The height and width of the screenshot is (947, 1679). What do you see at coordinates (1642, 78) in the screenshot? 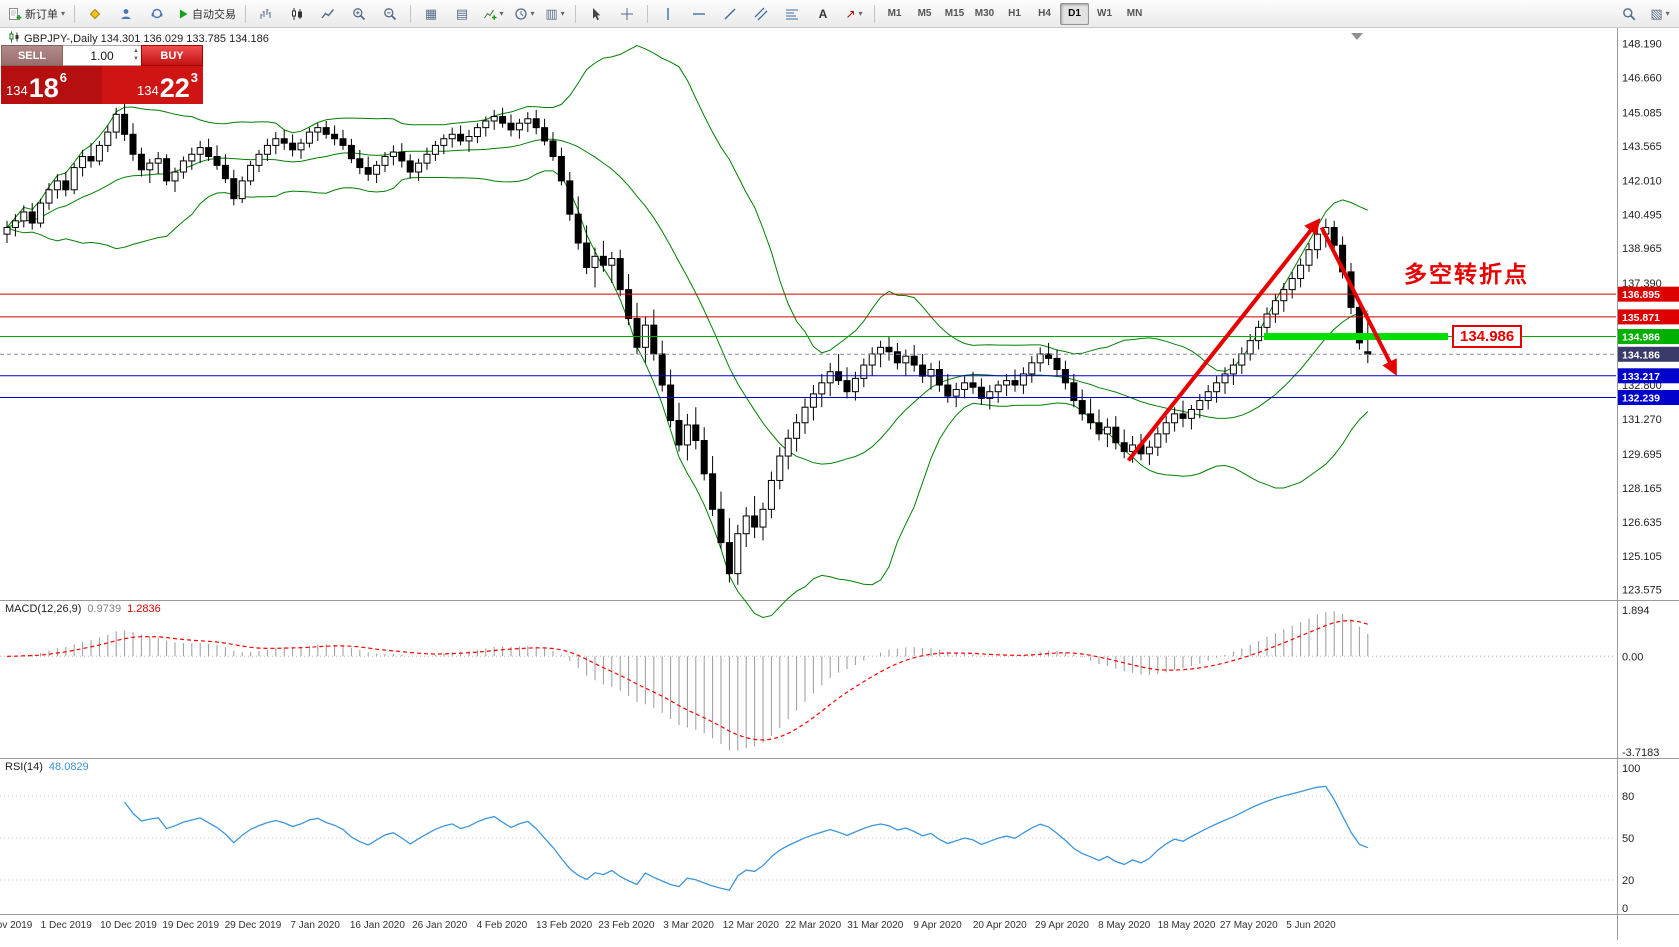
I see `svg-text: 146.660` at bounding box center [1642, 78].